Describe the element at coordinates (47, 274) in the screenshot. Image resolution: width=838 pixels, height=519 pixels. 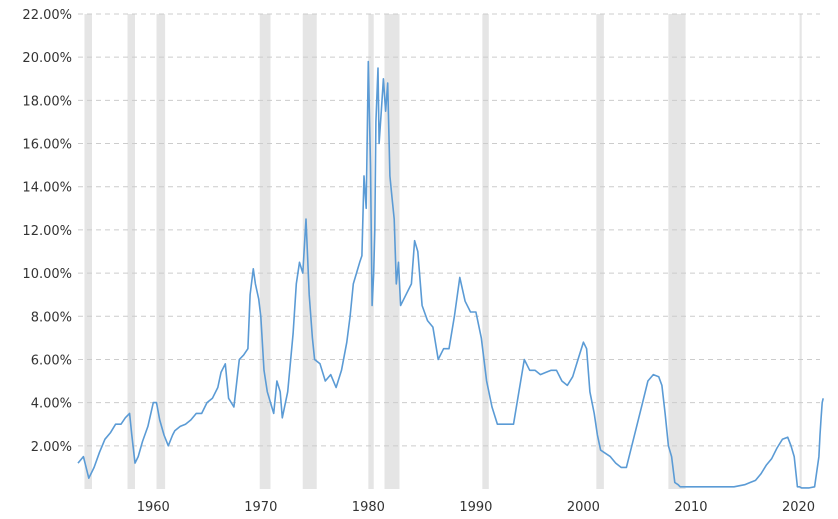
I see `y-tick-label: 10.00%` at that location.